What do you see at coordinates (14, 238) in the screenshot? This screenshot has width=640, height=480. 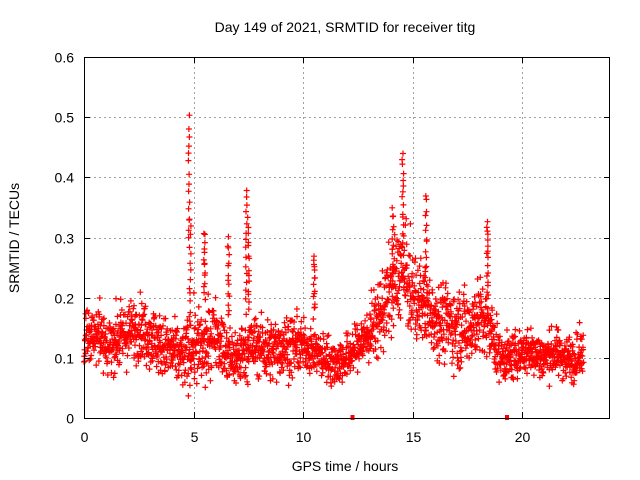 I see `y-axis-label: SRMTID / TECUs` at bounding box center [14, 238].